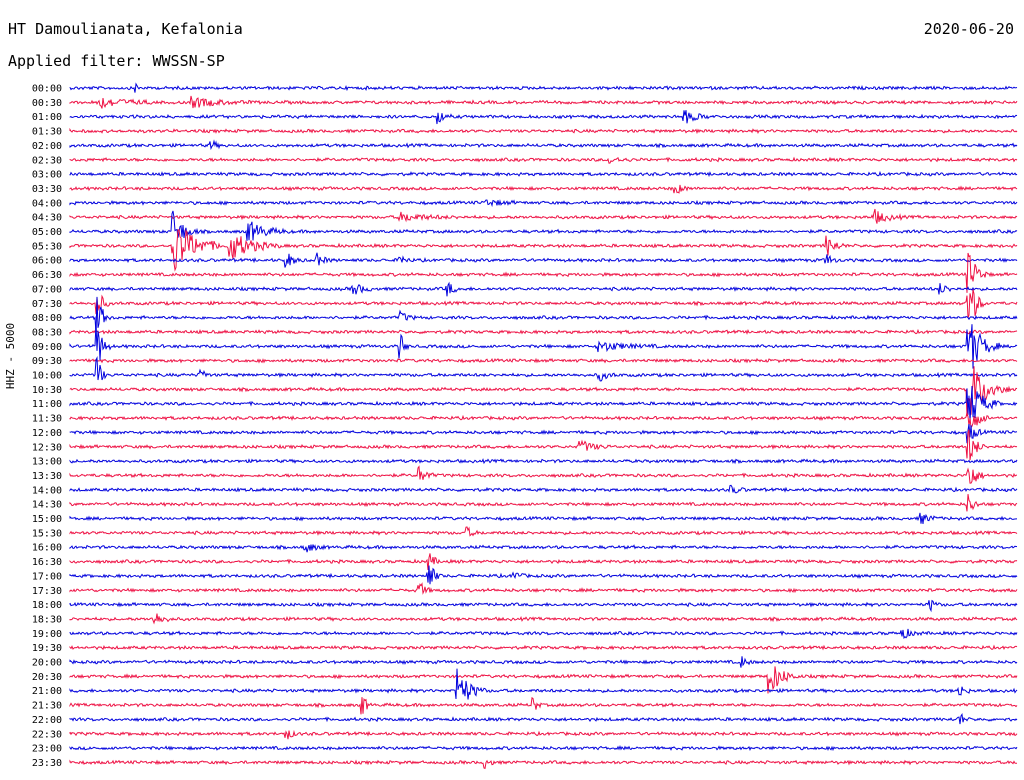 The height and width of the screenshot is (780, 1024). Describe the element at coordinates (47, 218) in the screenshot. I see `row-time-label: 04:30` at that location.